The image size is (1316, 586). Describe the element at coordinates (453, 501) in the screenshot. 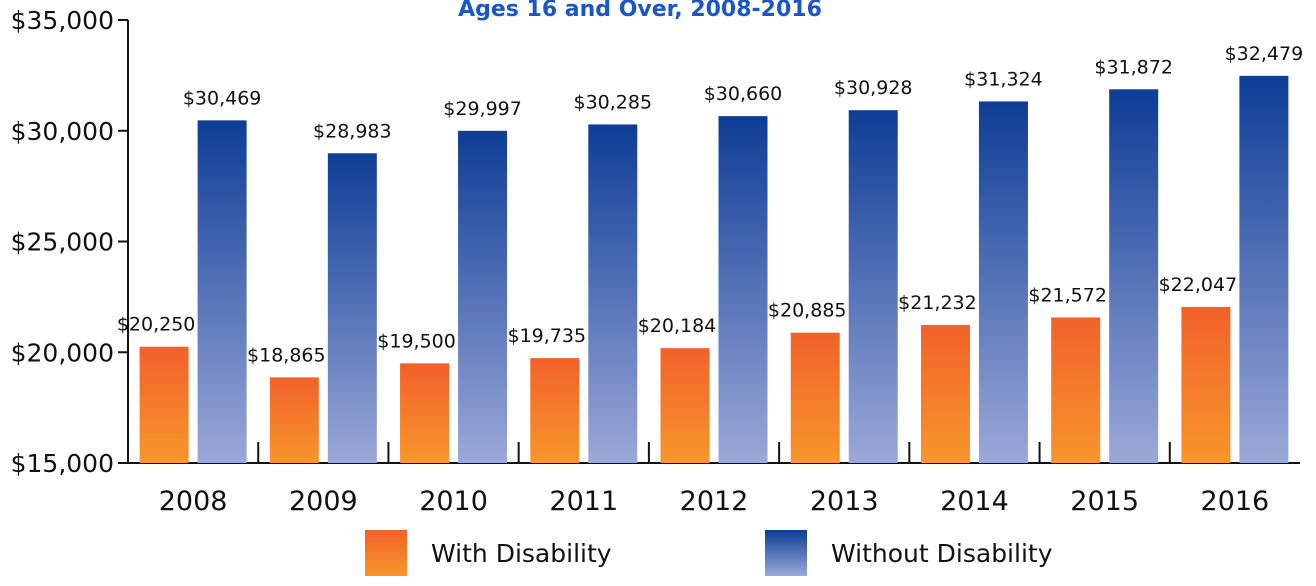

I see `x-tick-label: 2010` at that location.